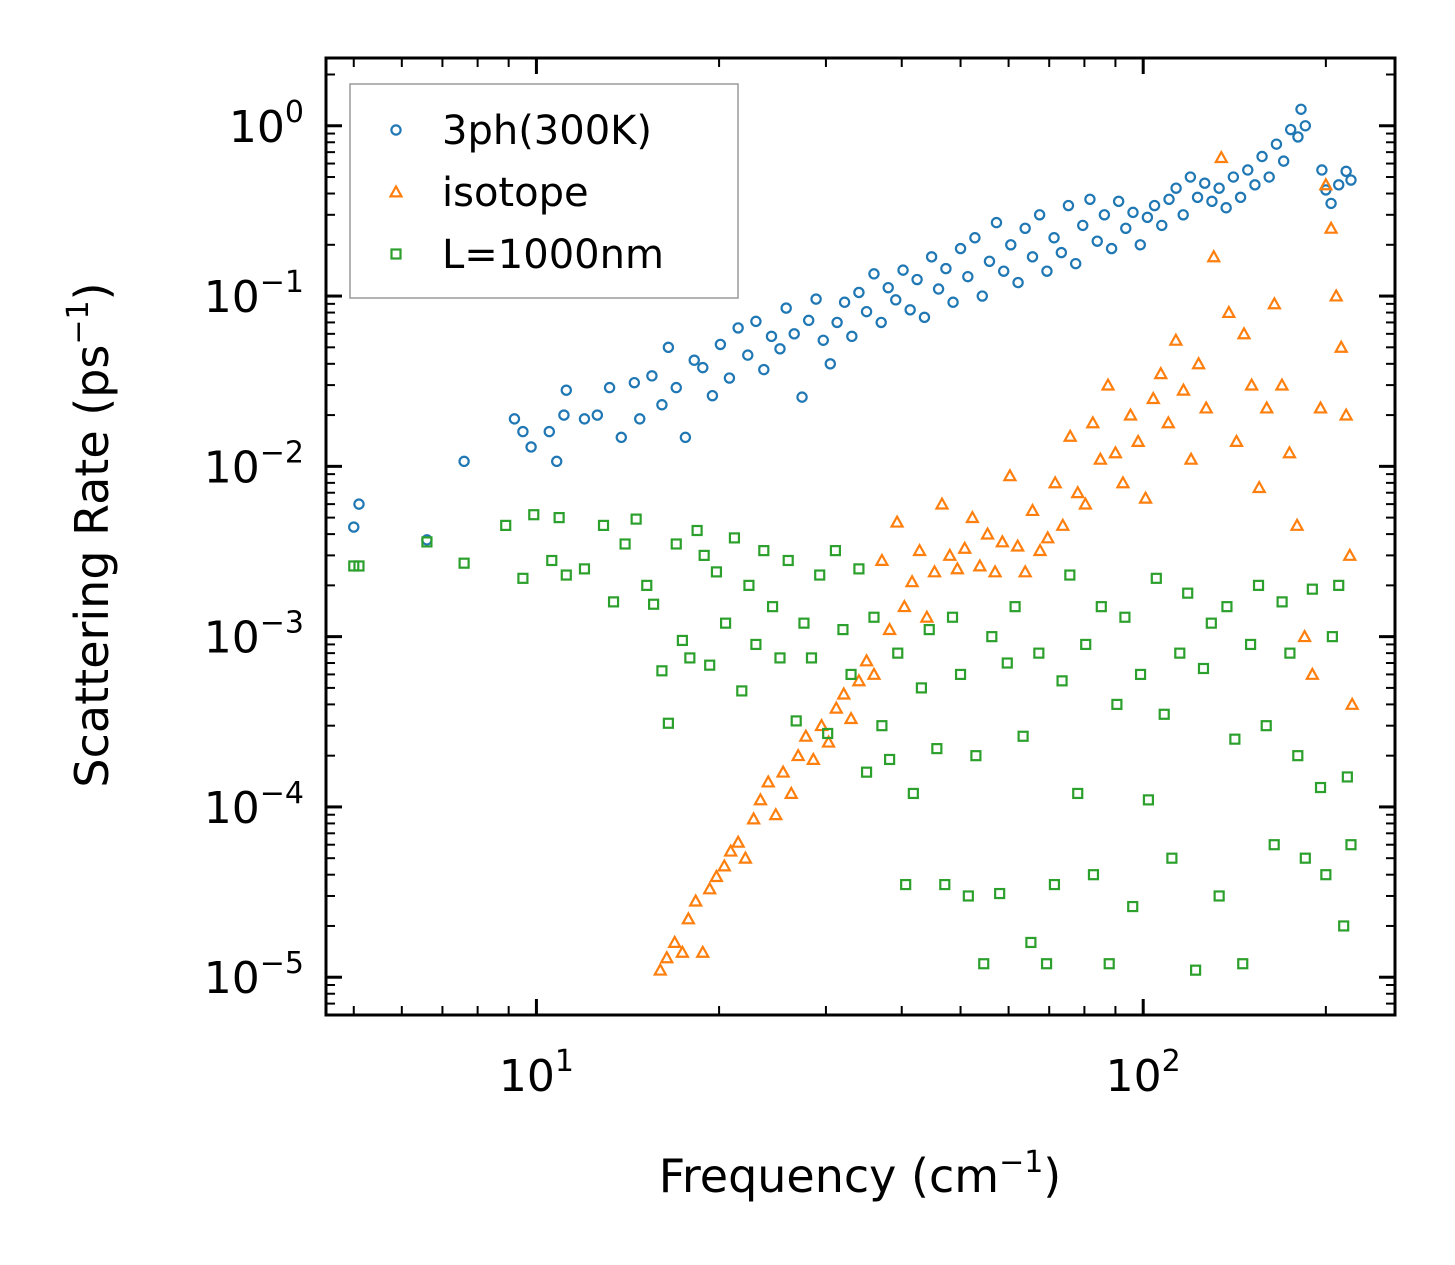 The width and height of the screenshot is (1455, 1265). What do you see at coordinates (254, 805) in the screenshot?
I see `y-tick-label: 10⁻⁴` at bounding box center [254, 805].